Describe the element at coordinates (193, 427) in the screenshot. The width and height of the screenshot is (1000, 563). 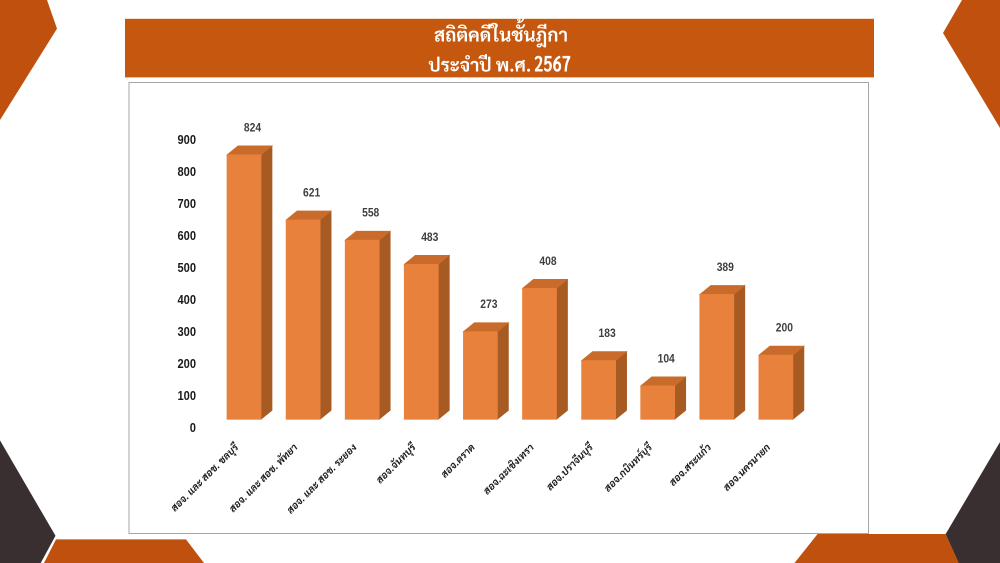
I see `svg-text: 0` at that location.